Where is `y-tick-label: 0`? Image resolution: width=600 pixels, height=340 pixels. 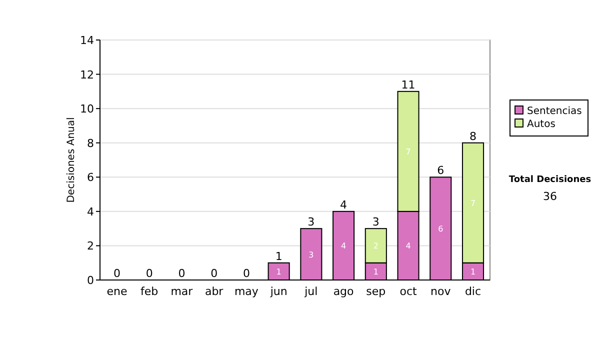
y-tick-label: 0 is located at coordinates (90, 280).